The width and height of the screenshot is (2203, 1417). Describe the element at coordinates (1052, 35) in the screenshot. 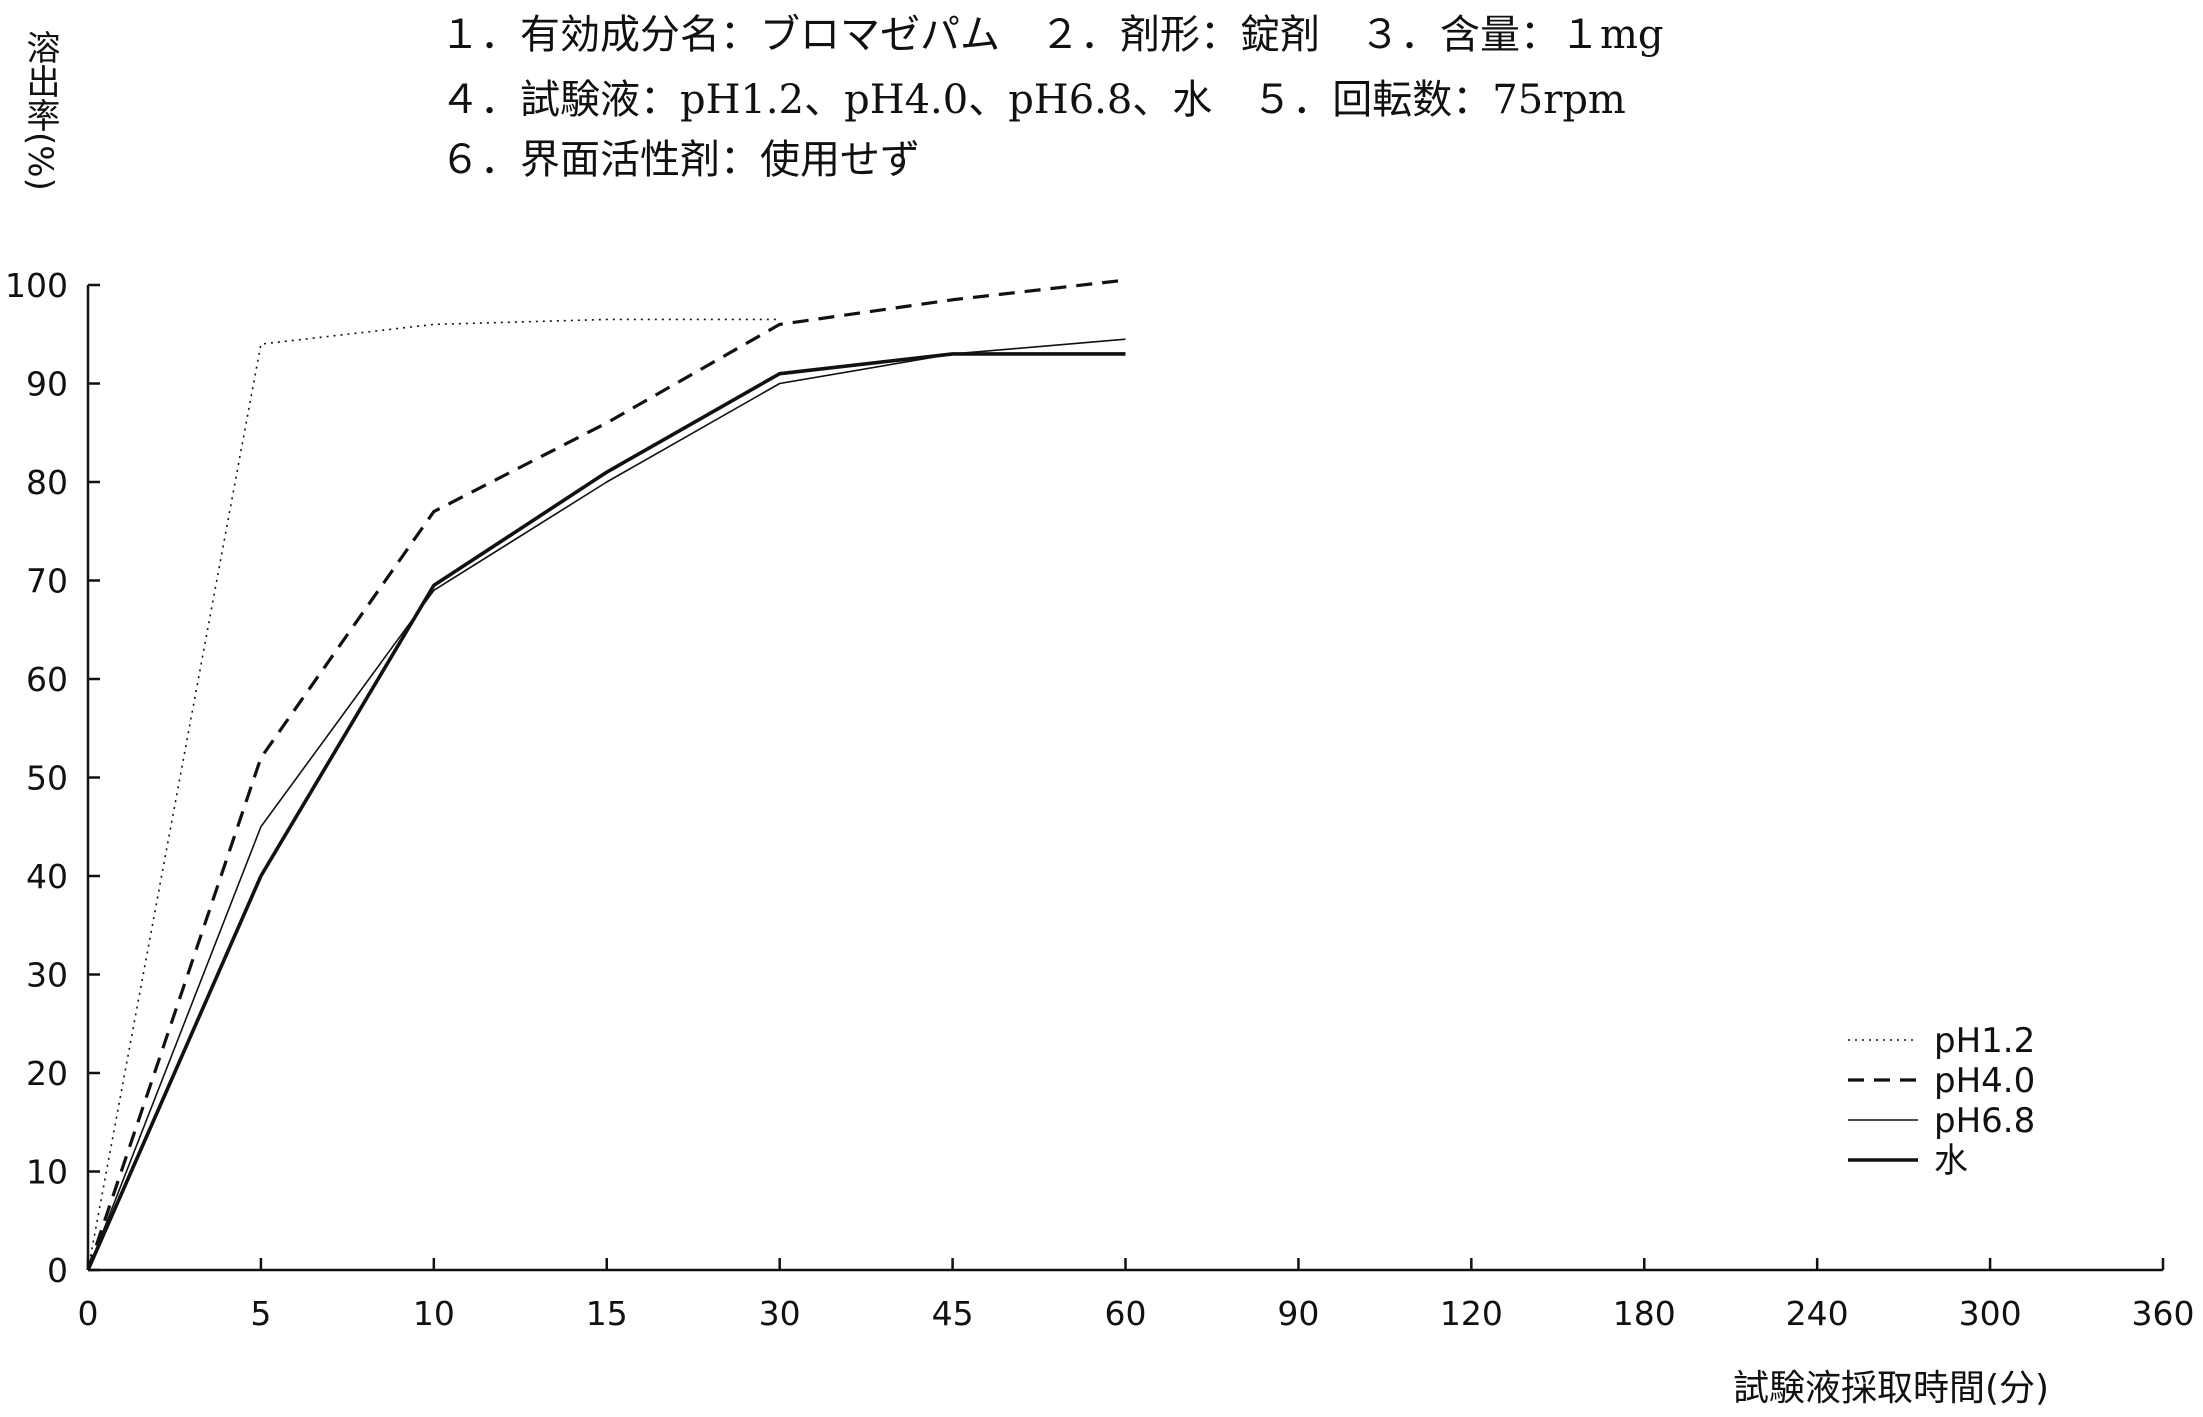

I see `header-line-1: １．有効成分名：ブロマゼパム ２．剤形：錠剤 ３．含量：１mg` at that location.